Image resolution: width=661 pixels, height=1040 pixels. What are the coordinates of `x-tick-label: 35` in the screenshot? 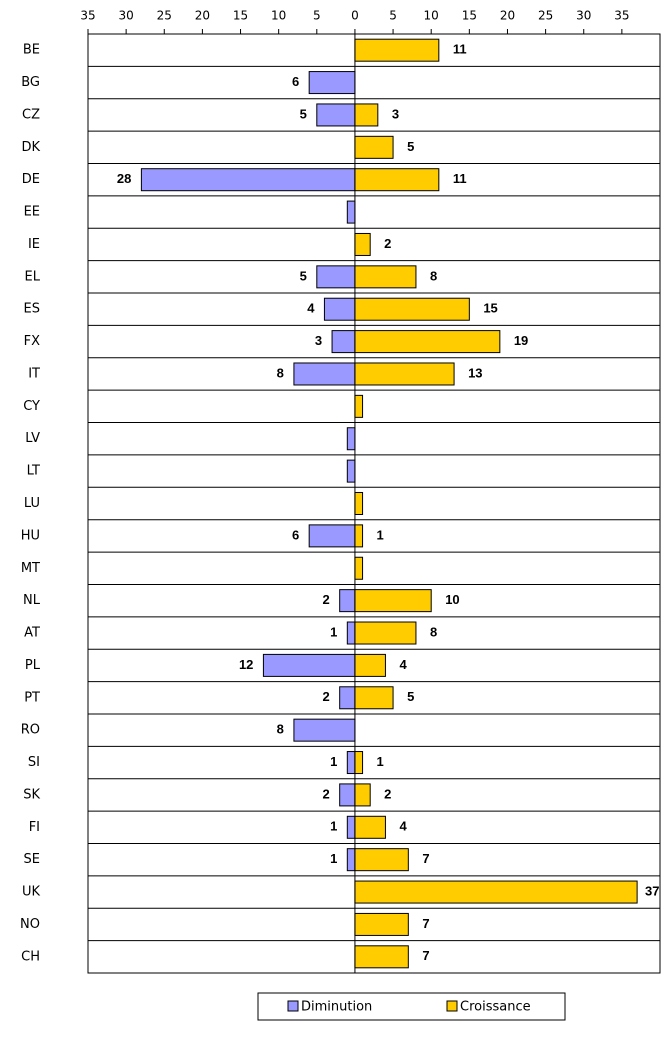 It's located at (621, 16).